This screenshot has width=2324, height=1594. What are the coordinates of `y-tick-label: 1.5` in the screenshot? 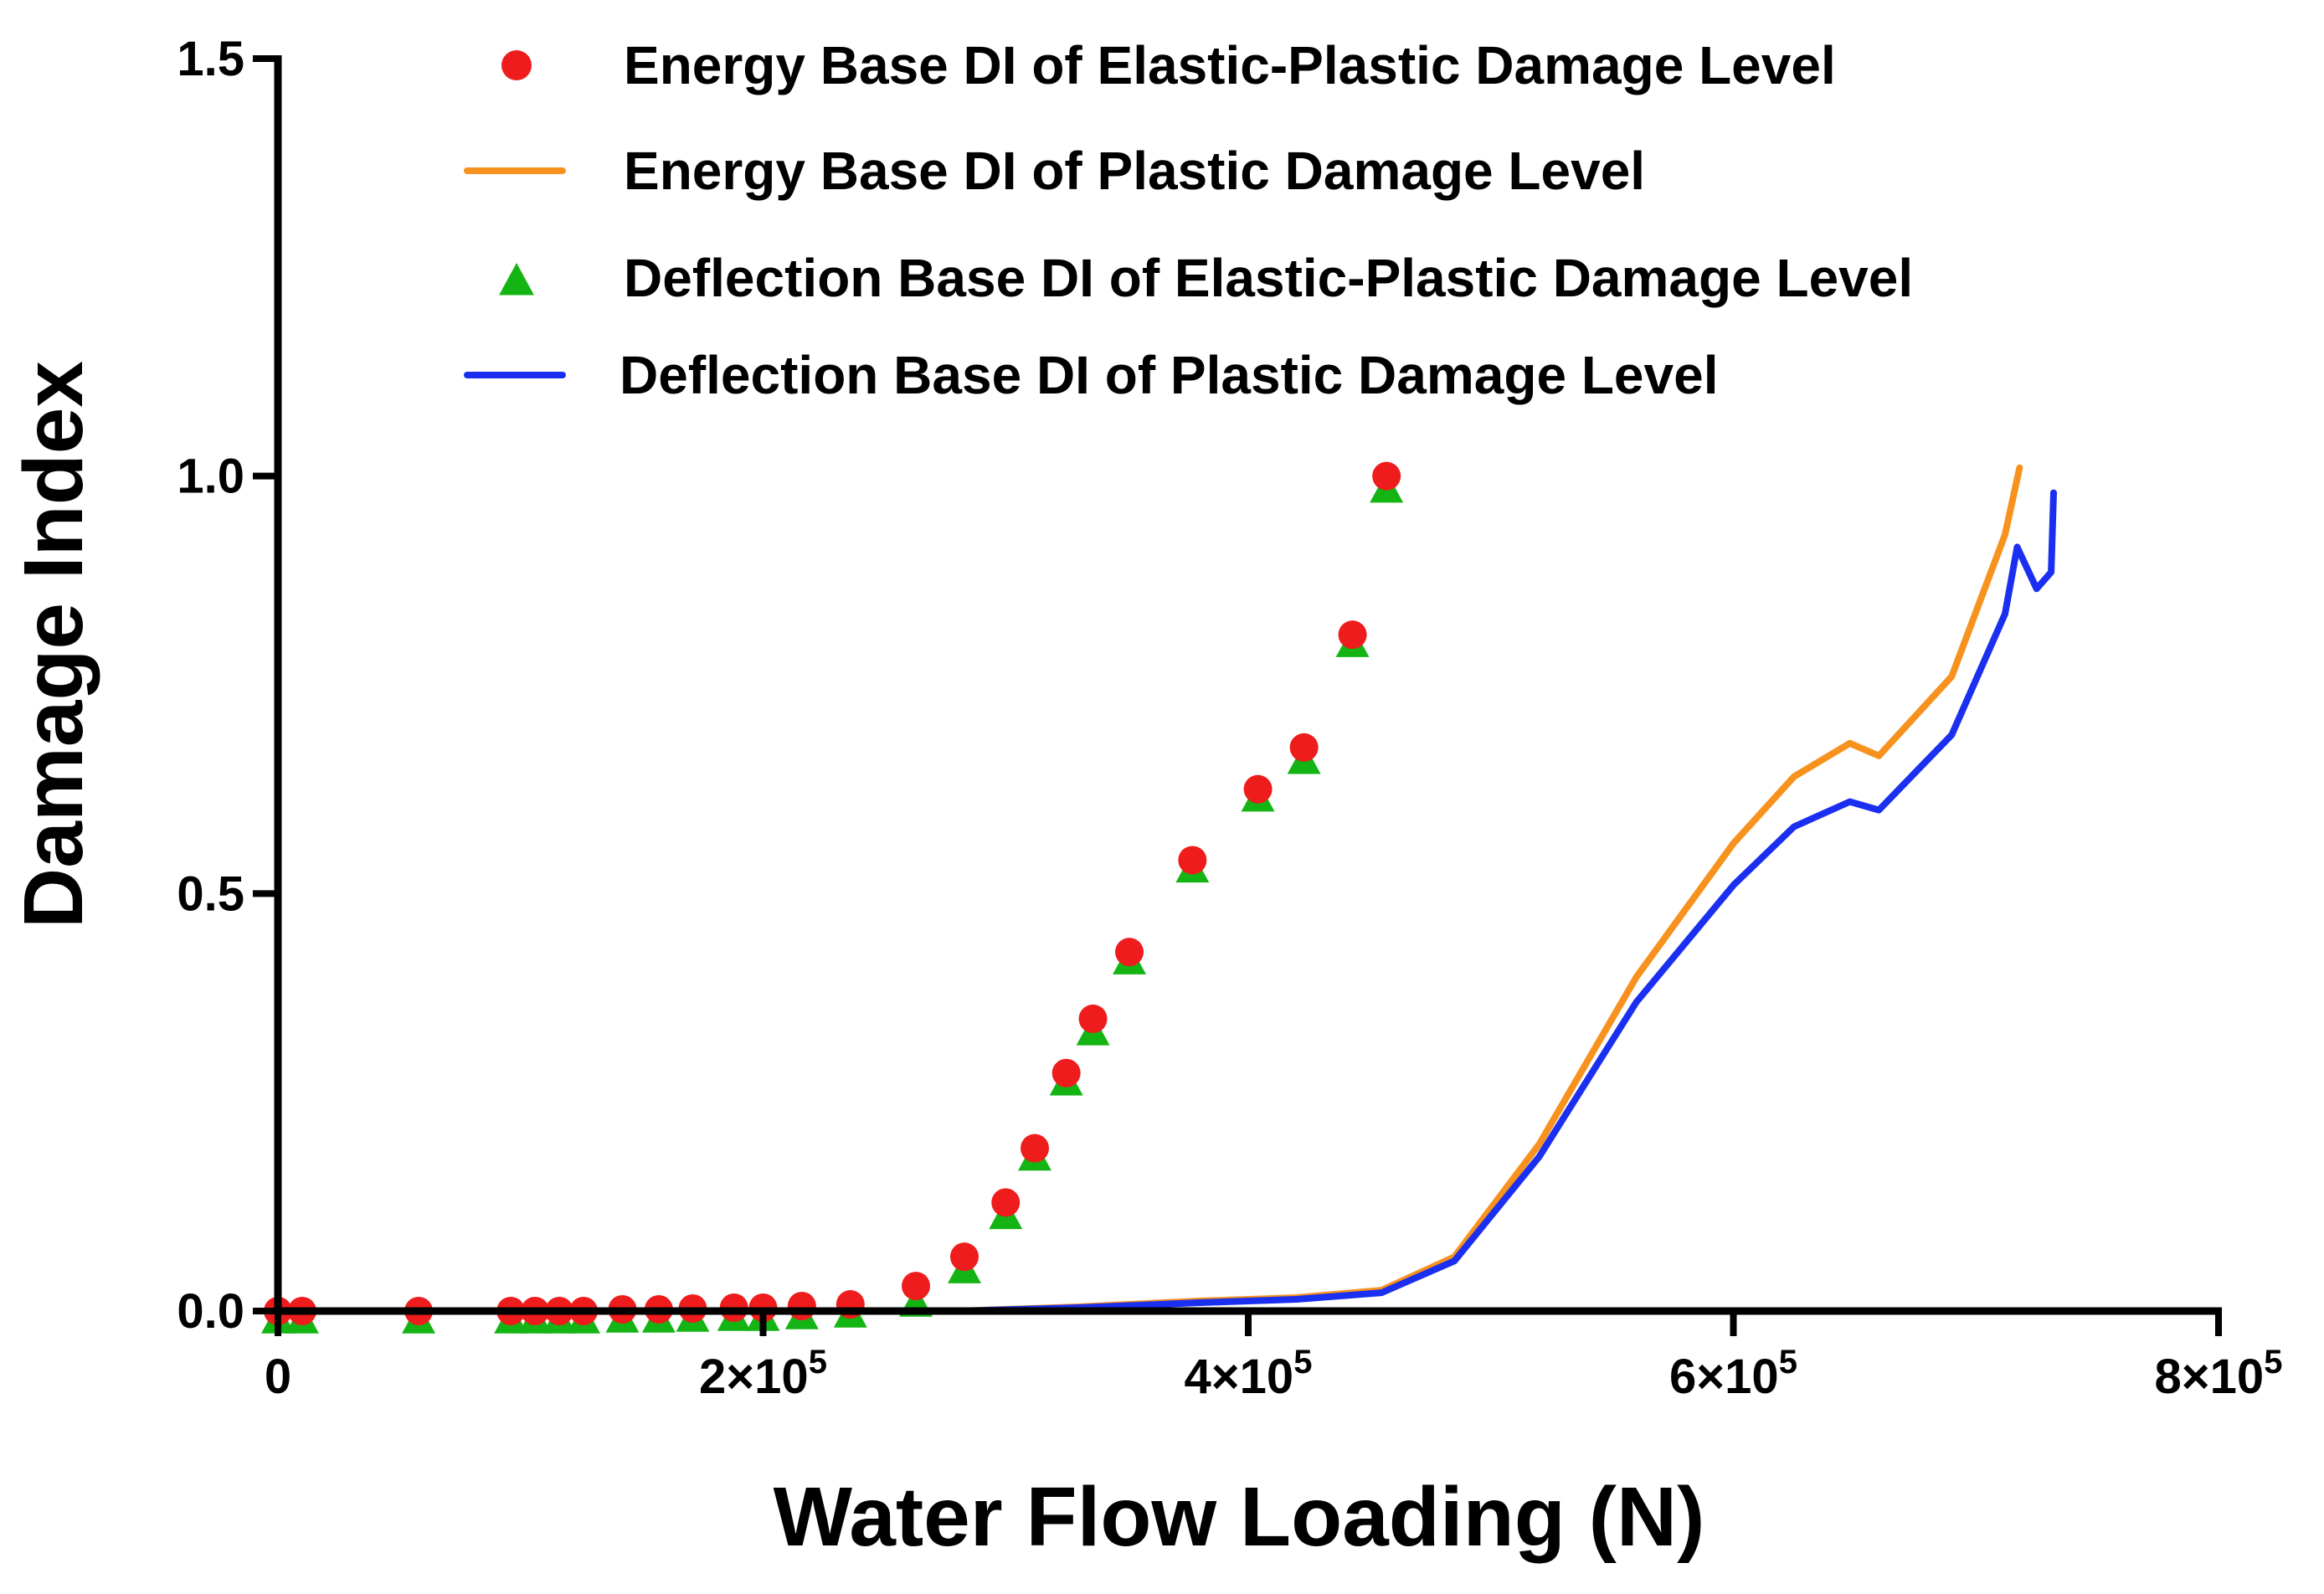 It's located at (211, 59).